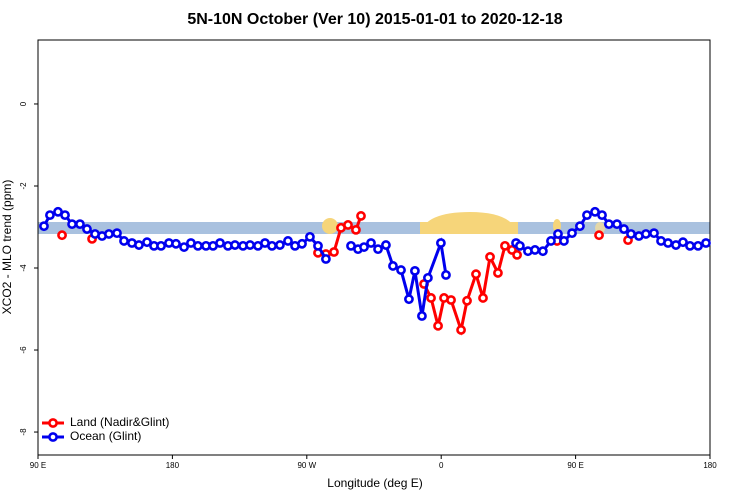 This screenshot has width=750, height=500. What do you see at coordinates (23, 103) in the screenshot?
I see `y-tick-label: 0` at bounding box center [23, 103].